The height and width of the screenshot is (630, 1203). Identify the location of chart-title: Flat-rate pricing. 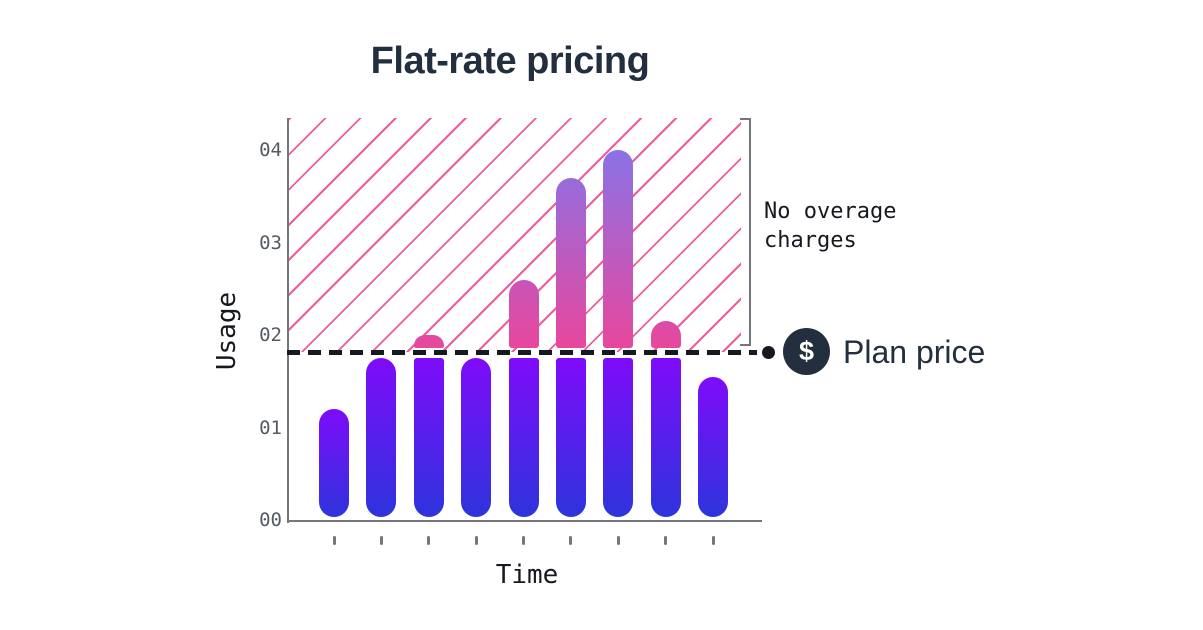
(510, 61).